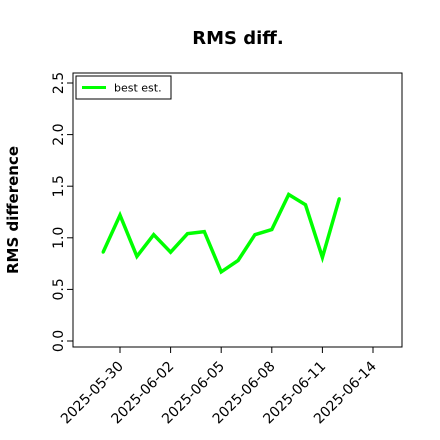  What do you see at coordinates (59, 289) in the screenshot?
I see `y-tick-label: 0.5` at bounding box center [59, 289].